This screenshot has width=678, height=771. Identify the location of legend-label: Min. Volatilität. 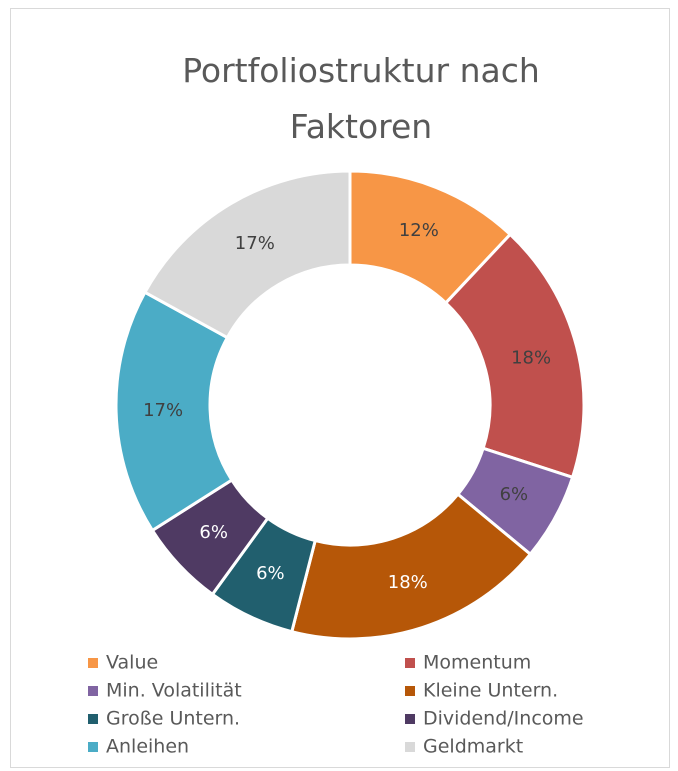
(174, 691).